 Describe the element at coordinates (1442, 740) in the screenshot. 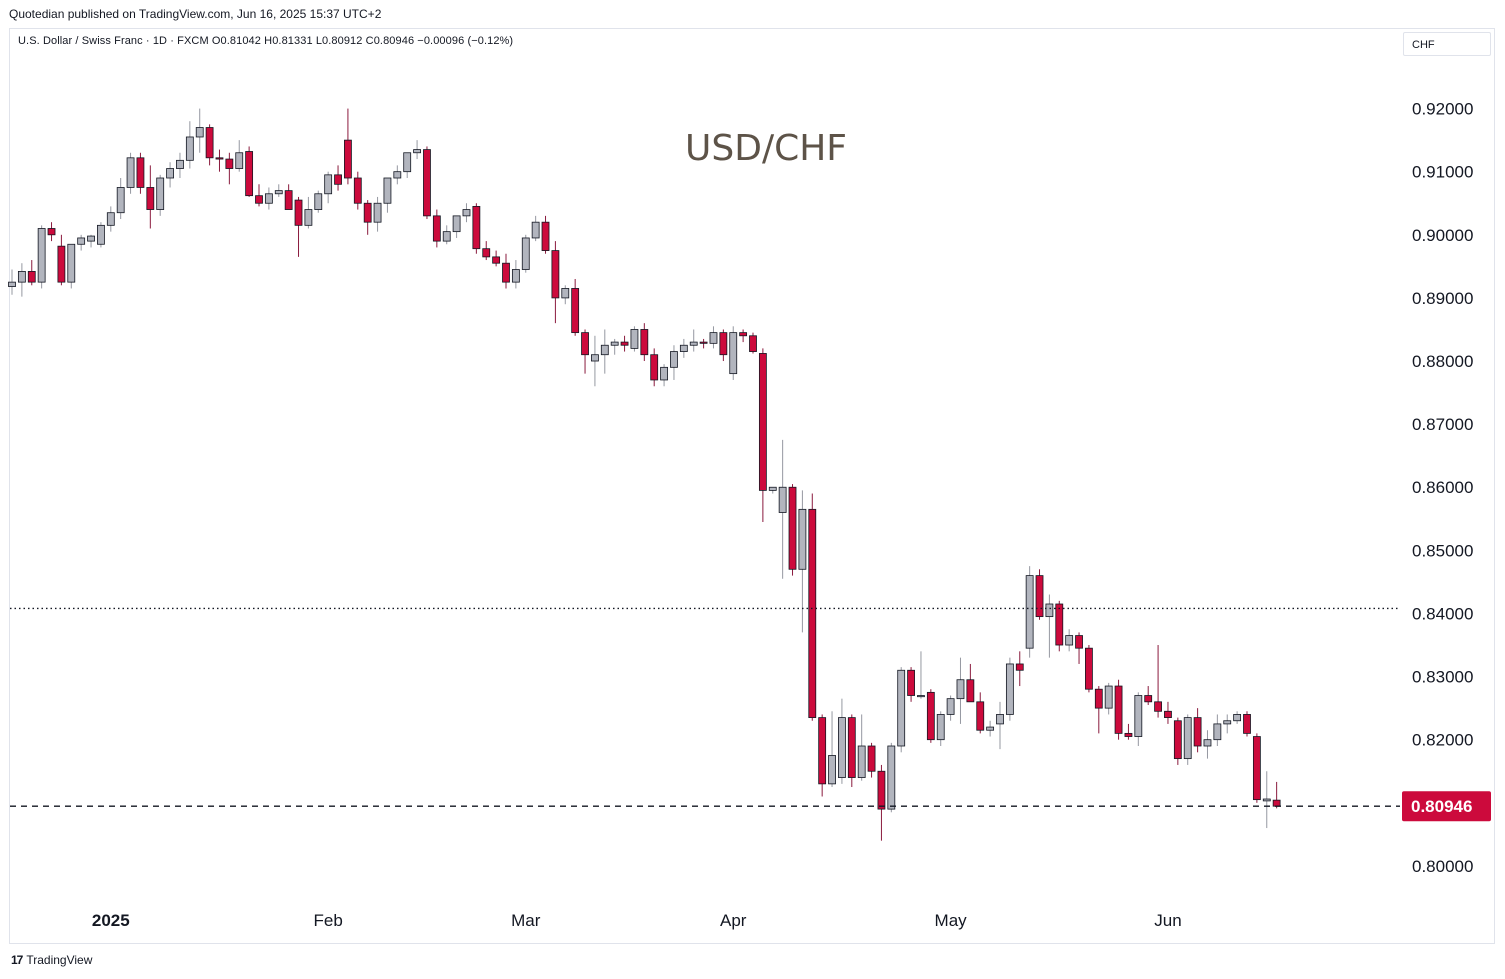

I see `y-tick-label: 0.82000` at that location.